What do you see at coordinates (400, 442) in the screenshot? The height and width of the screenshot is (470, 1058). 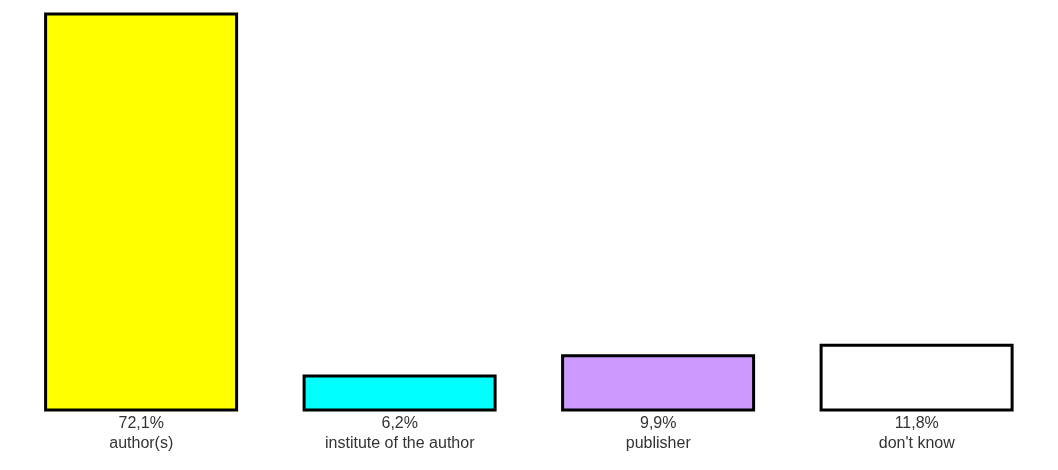 I see `x-tick-label: institute of the author` at bounding box center [400, 442].